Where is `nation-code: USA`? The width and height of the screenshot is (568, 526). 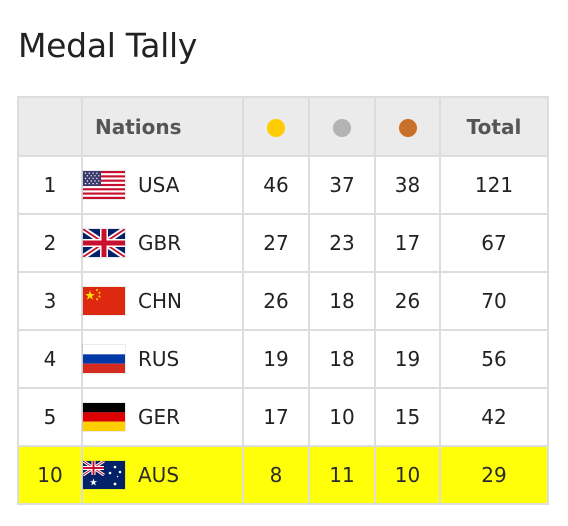
nation-code: USA is located at coordinates (159, 185).